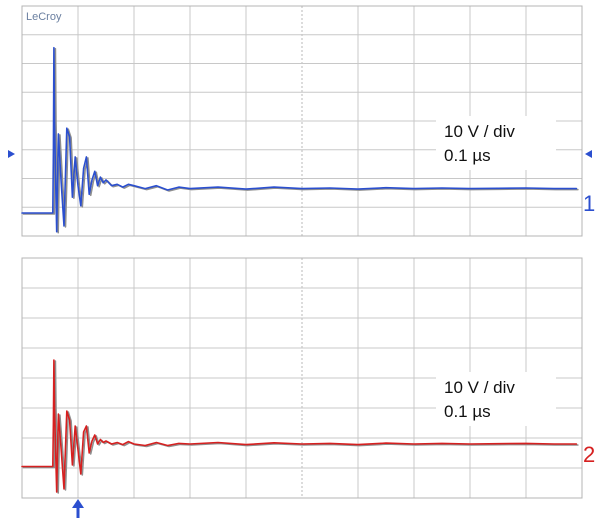 The height and width of the screenshot is (531, 601). Describe the element at coordinates (44, 17) in the screenshot. I see `scope-logo: LeCroy` at that location.